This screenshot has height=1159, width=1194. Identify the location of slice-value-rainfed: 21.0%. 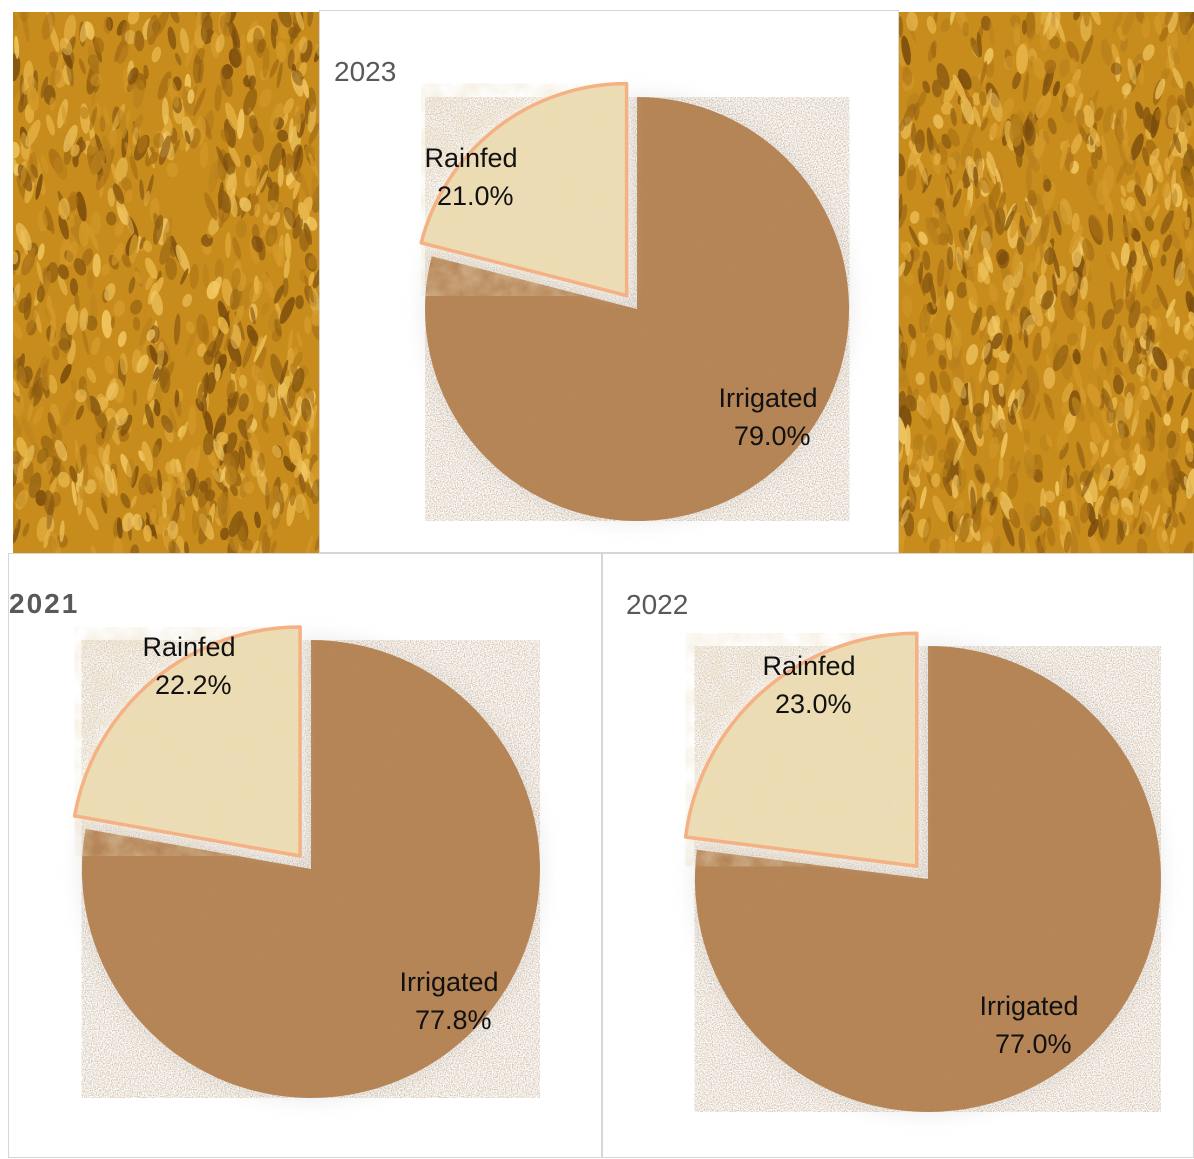
(475, 196).